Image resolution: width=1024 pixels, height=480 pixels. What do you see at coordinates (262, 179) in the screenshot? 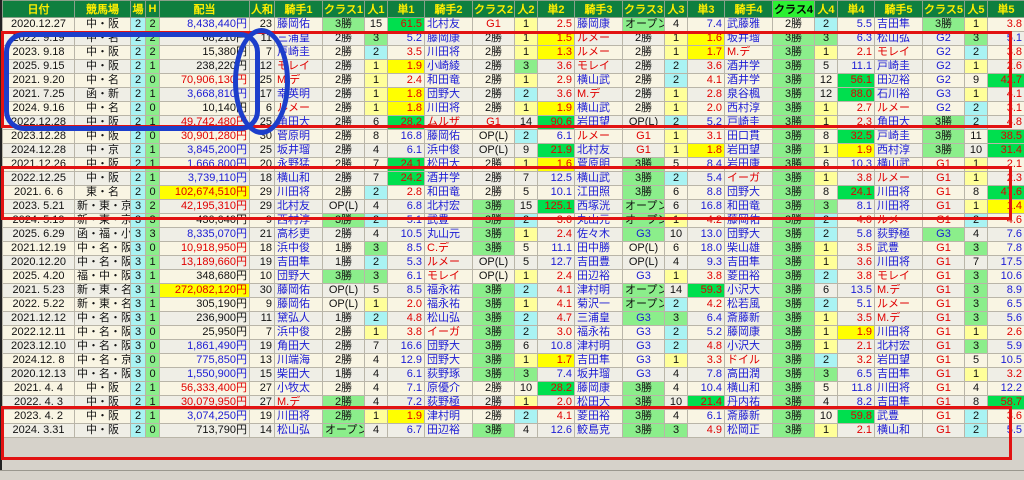
I see `popularity-sum-cell: 18` at bounding box center [262, 179].